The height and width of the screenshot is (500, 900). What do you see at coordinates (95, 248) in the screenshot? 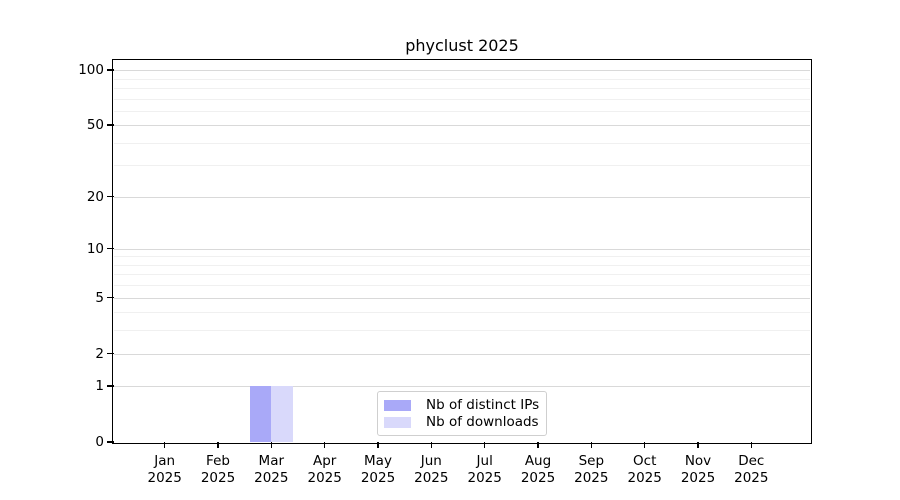
I see `y-tick-label: 10` at bounding box center [95, 248].